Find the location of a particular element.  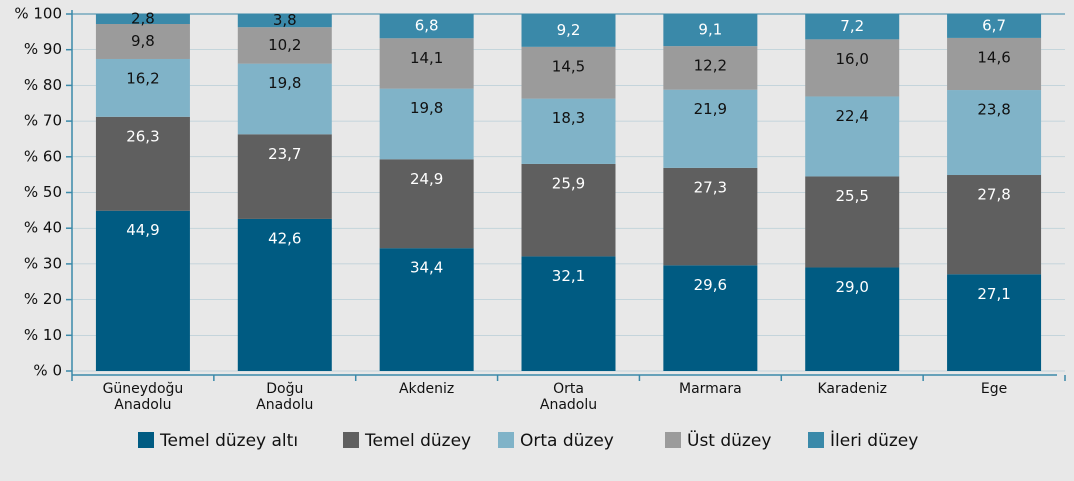

data-label: 23,8 is located at coordinates (993, 110).